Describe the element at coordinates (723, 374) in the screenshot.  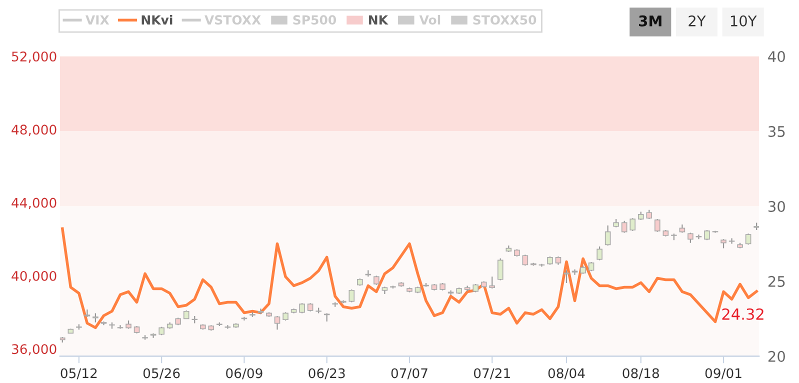
I see `x-tick-label: 09/01` at that location.